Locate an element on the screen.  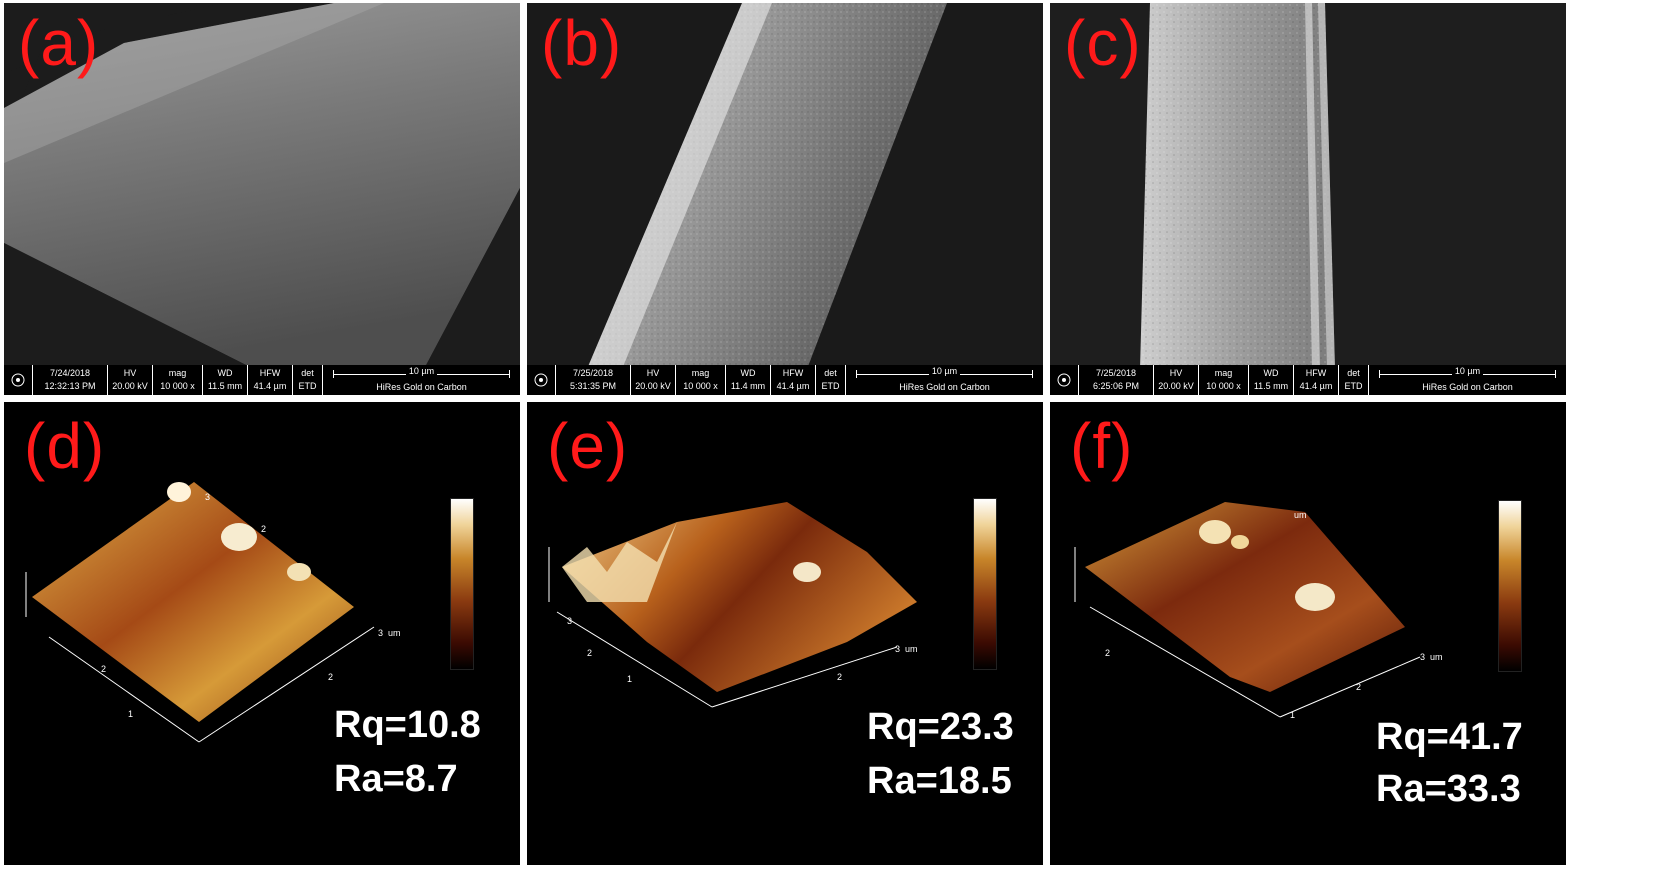
panel-label-f: (f) is located at coordinates (1102, 446).